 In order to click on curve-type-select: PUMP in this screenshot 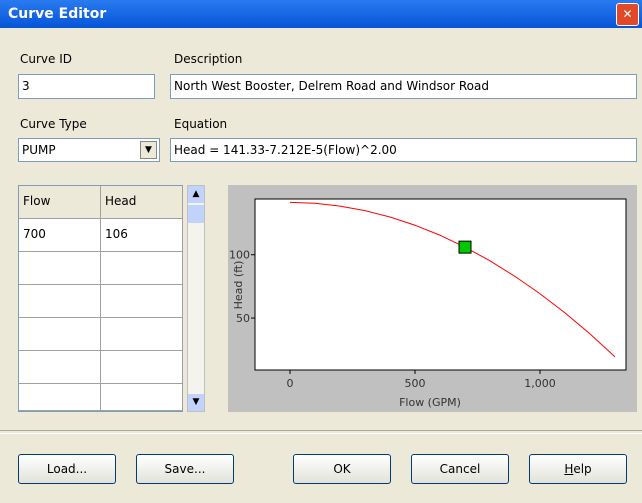, I will do `click(89, 150)`.